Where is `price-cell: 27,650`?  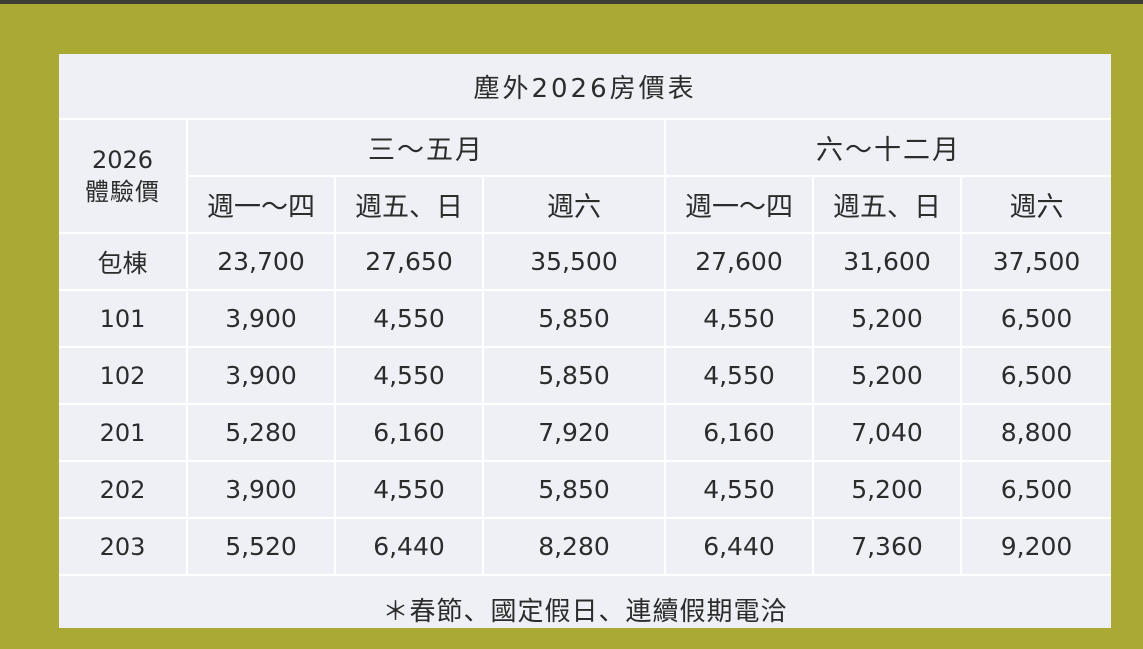 price-cell: 27,650 is located at coordinates (409, 261).